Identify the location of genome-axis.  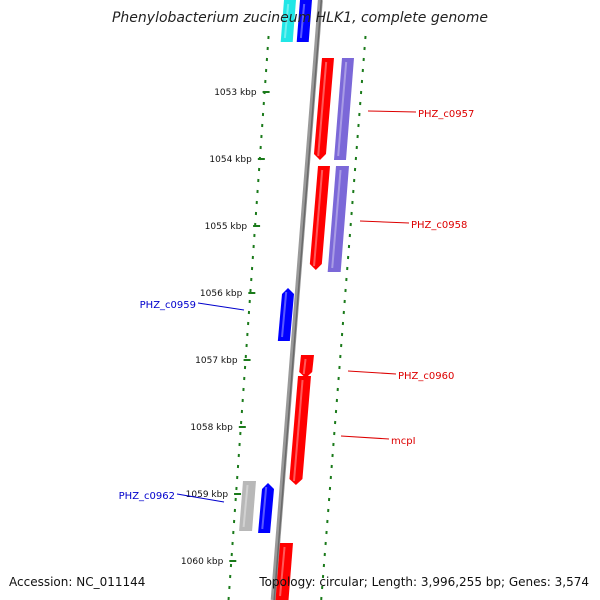
(296, 300).